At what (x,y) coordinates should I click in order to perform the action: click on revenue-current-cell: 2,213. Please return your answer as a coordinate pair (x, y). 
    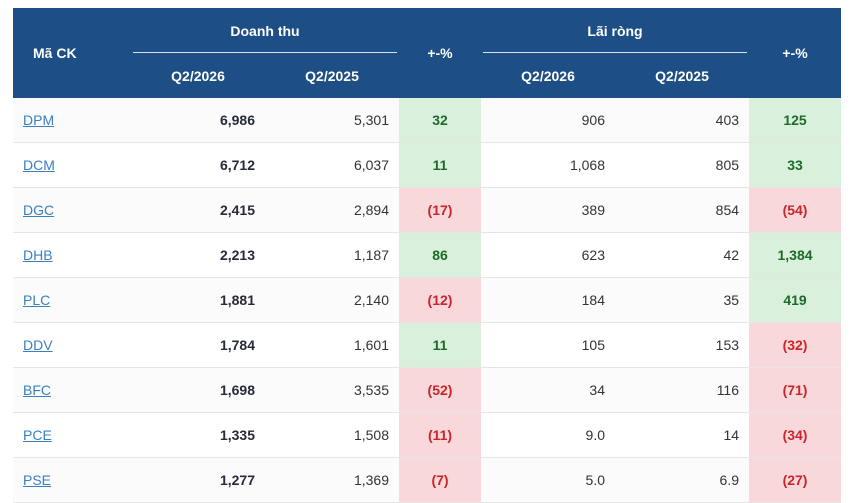
    Looking at the image, I should click on (198, 255).